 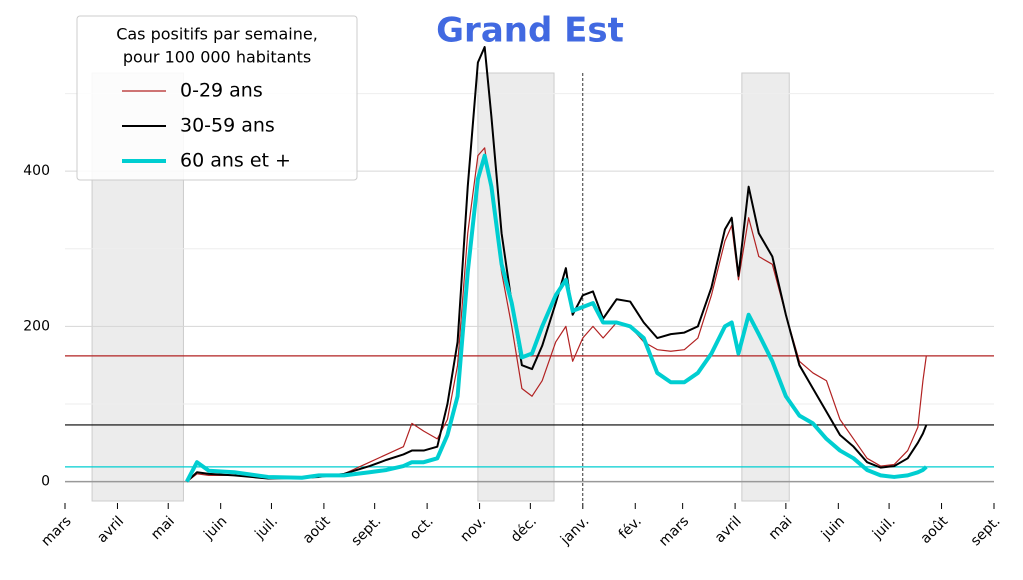 What do you see at coordinates (235, 161) in the screenshot?
I see `legend-label: 60 ans et +` at bounding box center [235, 161].